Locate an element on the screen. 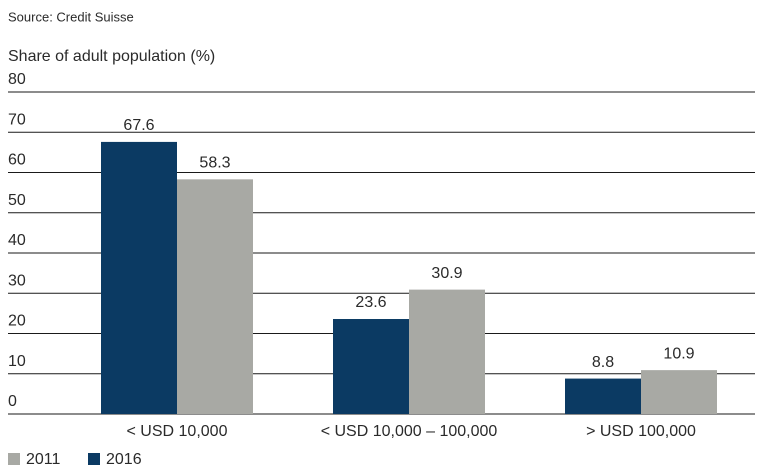 The height and width of the screenshot is (466, 761). y-tick-label: 60 is located at coordinates (17, 160).